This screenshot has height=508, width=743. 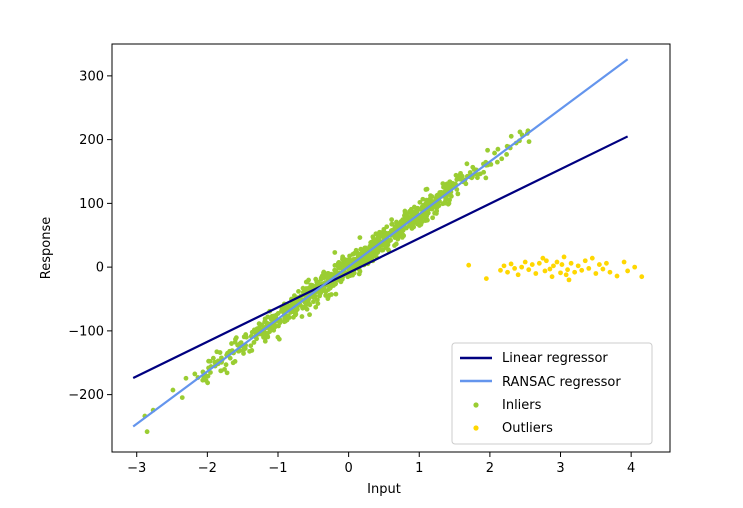 I want to click on y-tick-label: 100, so click(x=91, y=204).